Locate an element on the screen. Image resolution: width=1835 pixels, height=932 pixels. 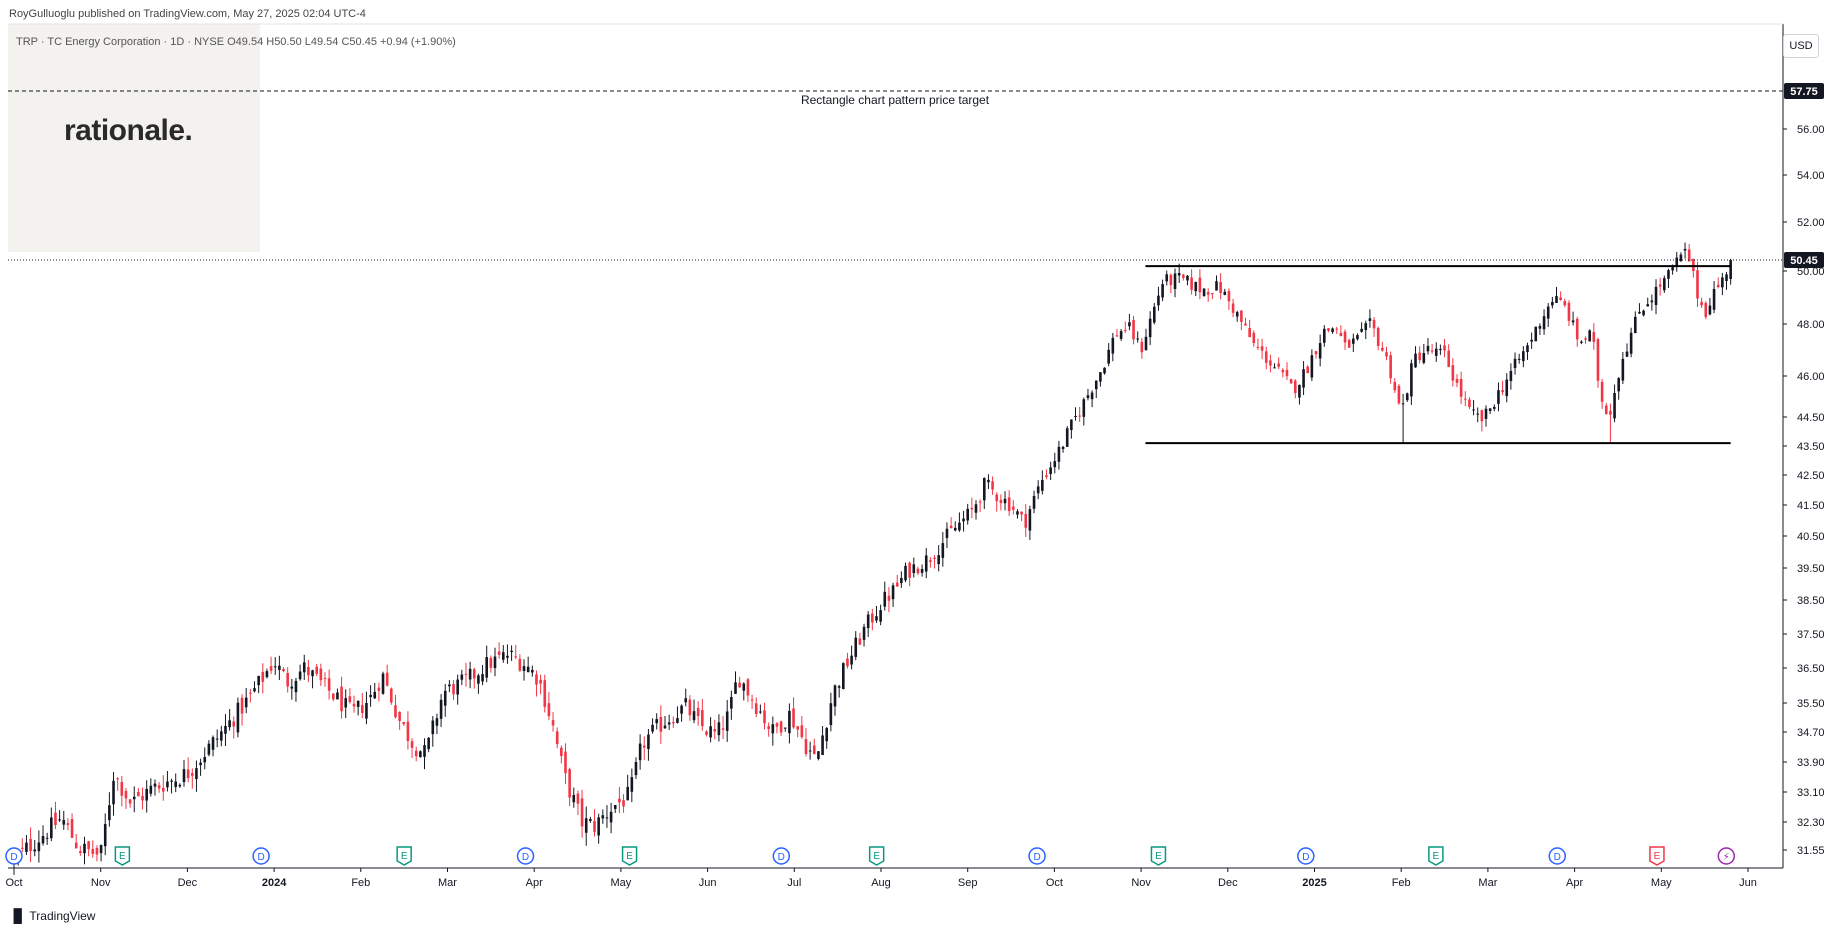
flash-marker: ⚡ is located at coordinates (1726, 856).